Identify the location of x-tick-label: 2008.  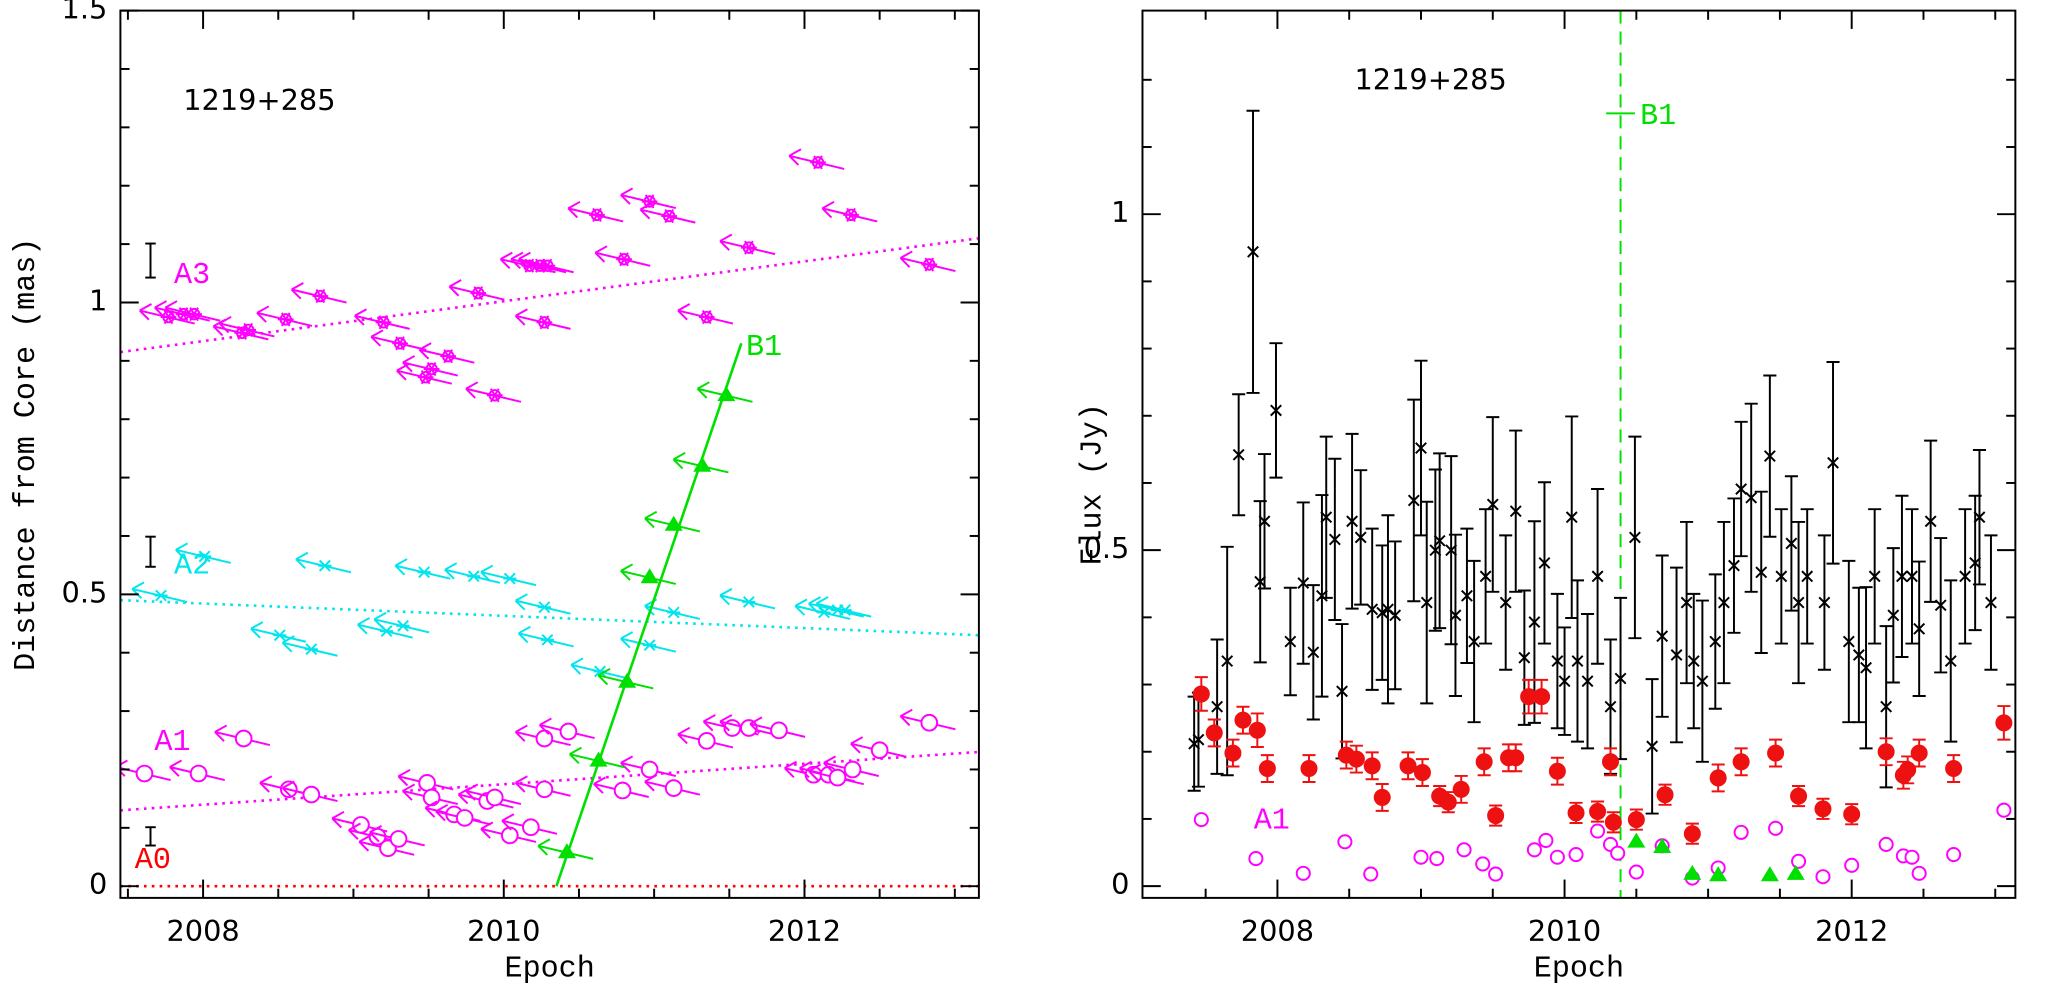
(202, 931).